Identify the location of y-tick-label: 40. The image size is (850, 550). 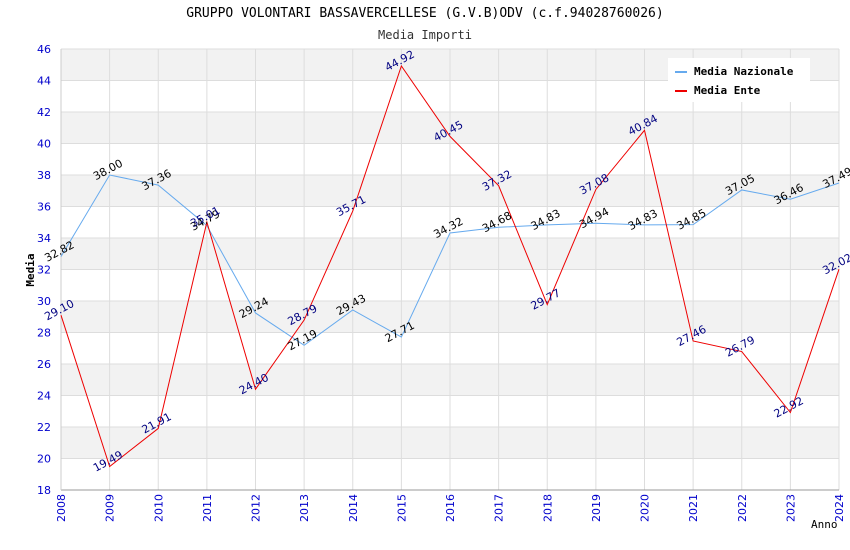
(44, 144).